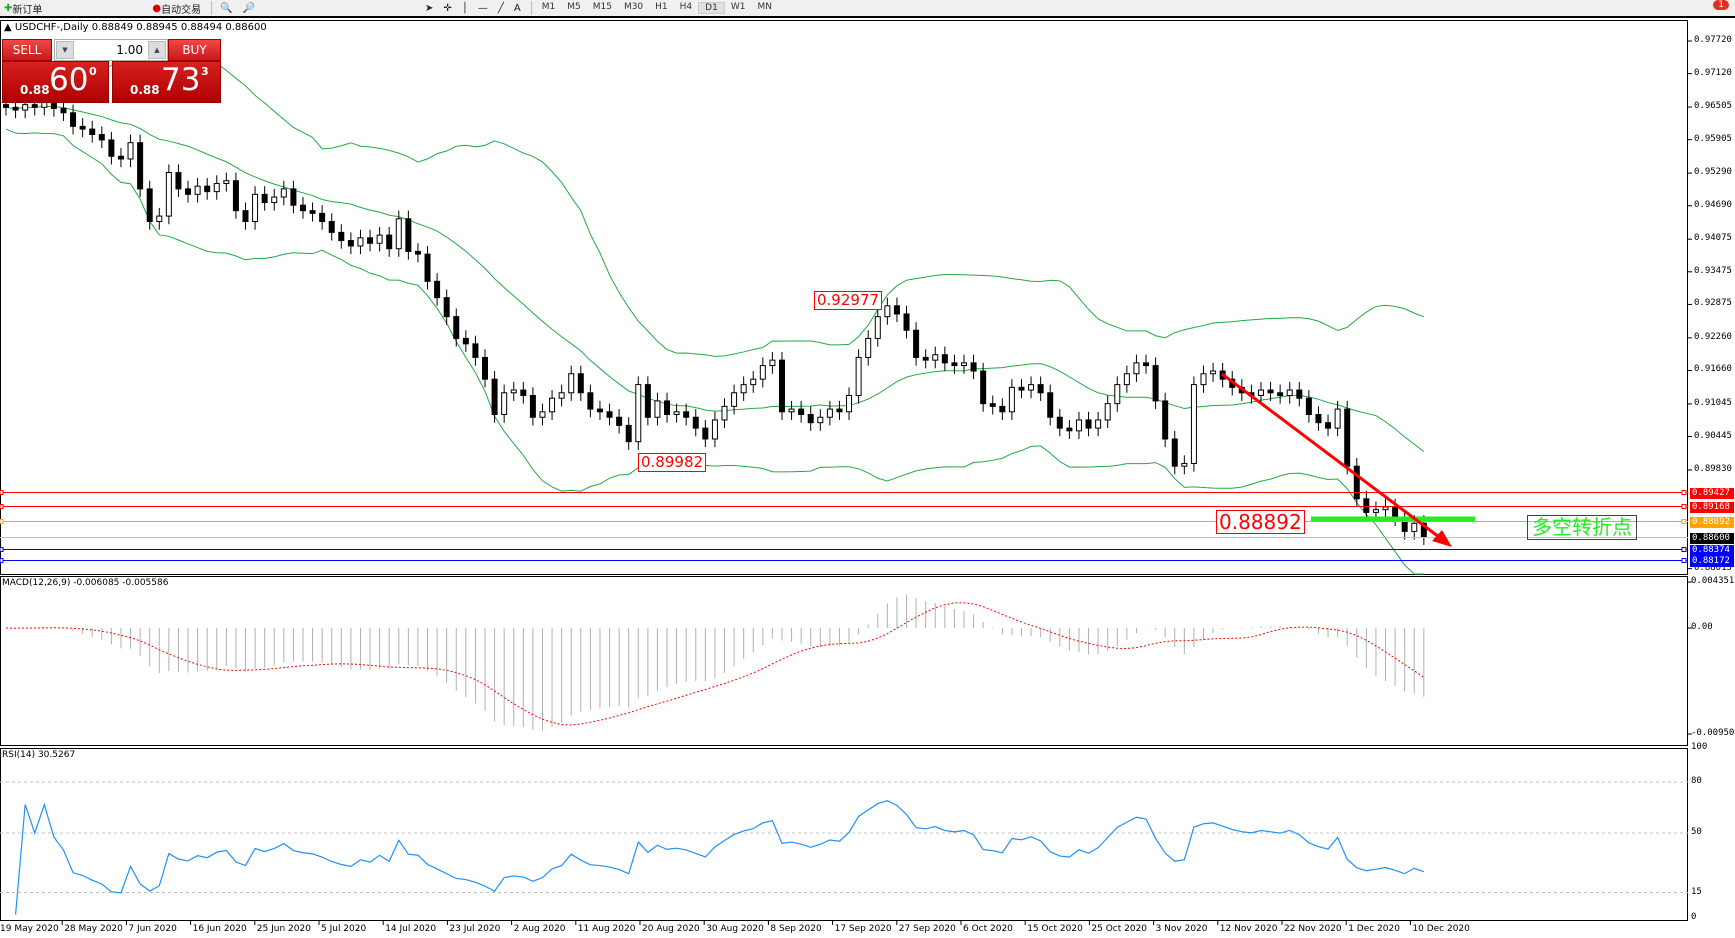 This screenshot has height=938, width=1735. What do you see at coordinates (1582, 527) in the screenshot?
I see `turning-point-label: 多空转折点` at bounding box center [1582, 527].